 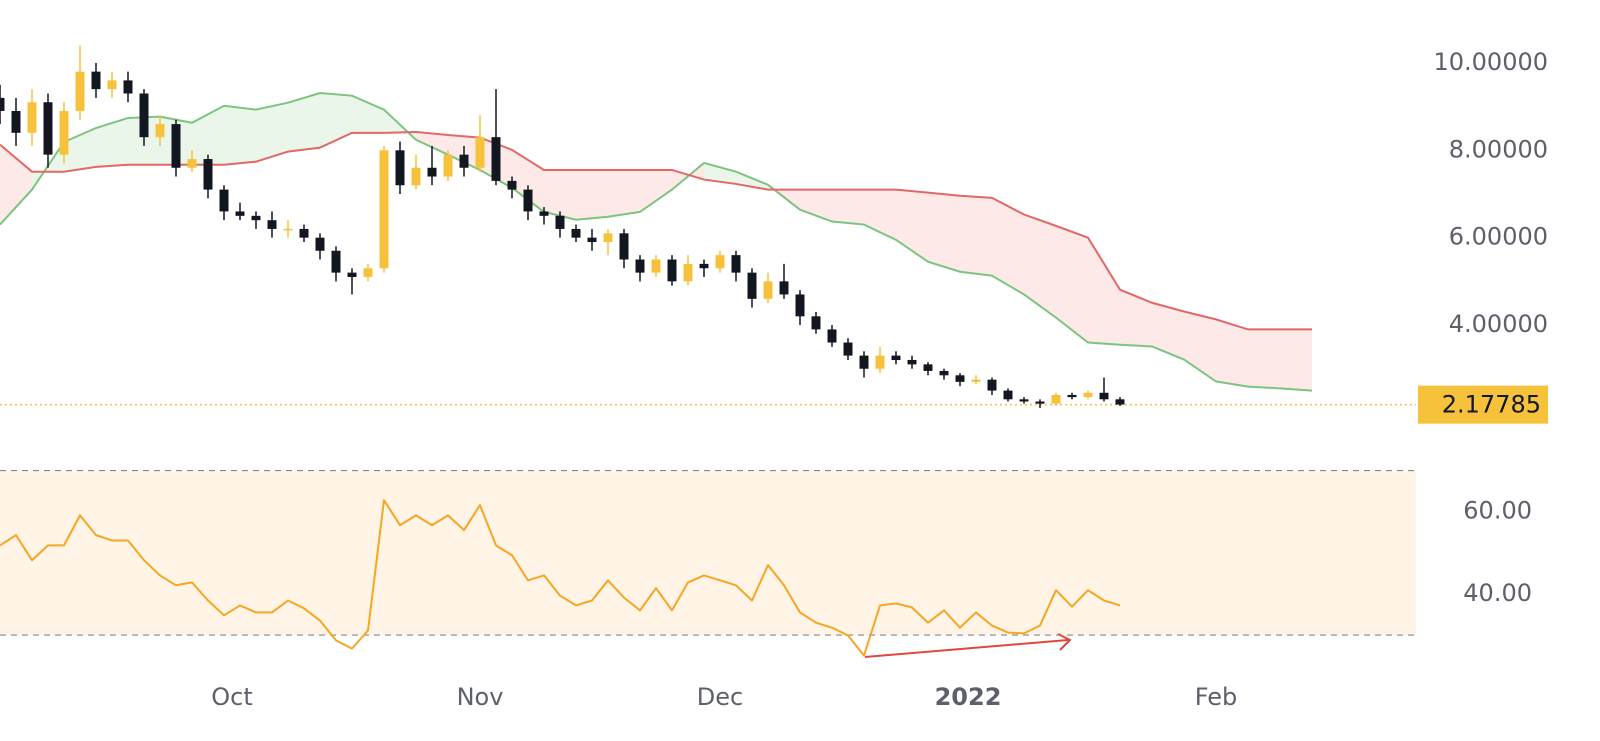 What do you see at coordinates (966, 648) in the screenshot?
I see `divergence-arrow` at bounding box center [966, 648].